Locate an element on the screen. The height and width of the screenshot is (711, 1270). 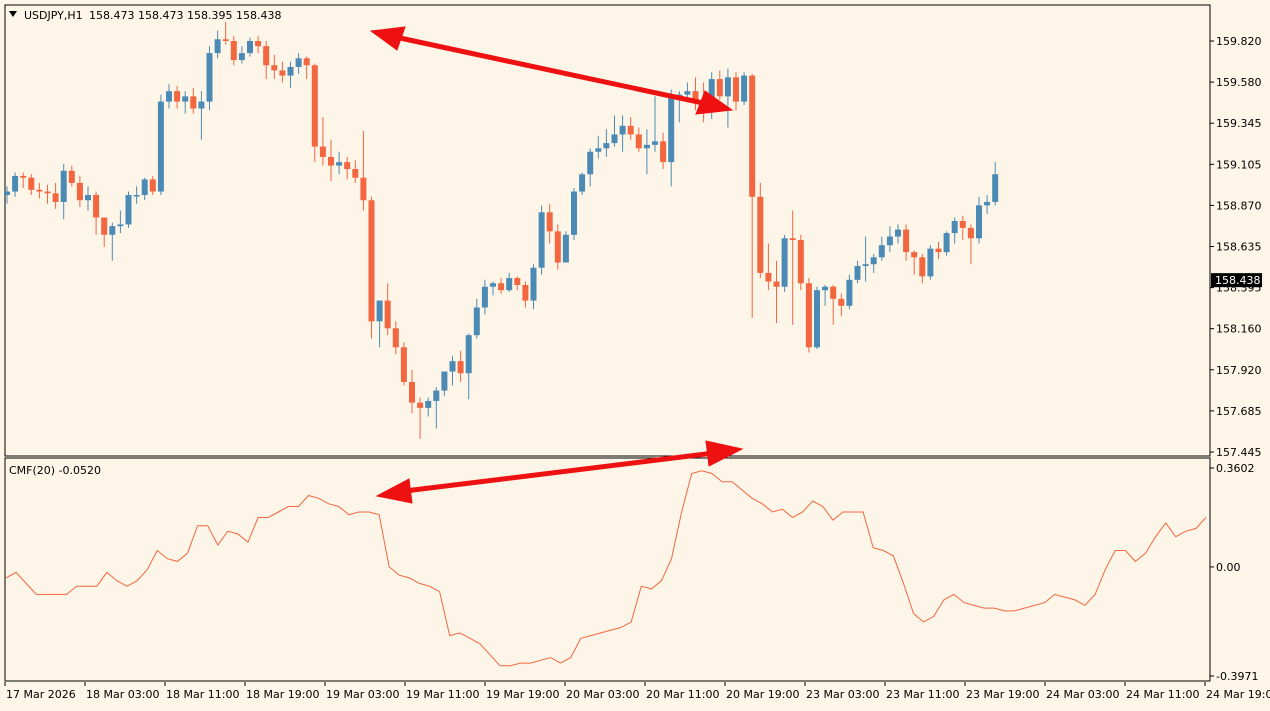
time-axis-label: 19 Mar 03:00 is located at coordinates (362, 694).